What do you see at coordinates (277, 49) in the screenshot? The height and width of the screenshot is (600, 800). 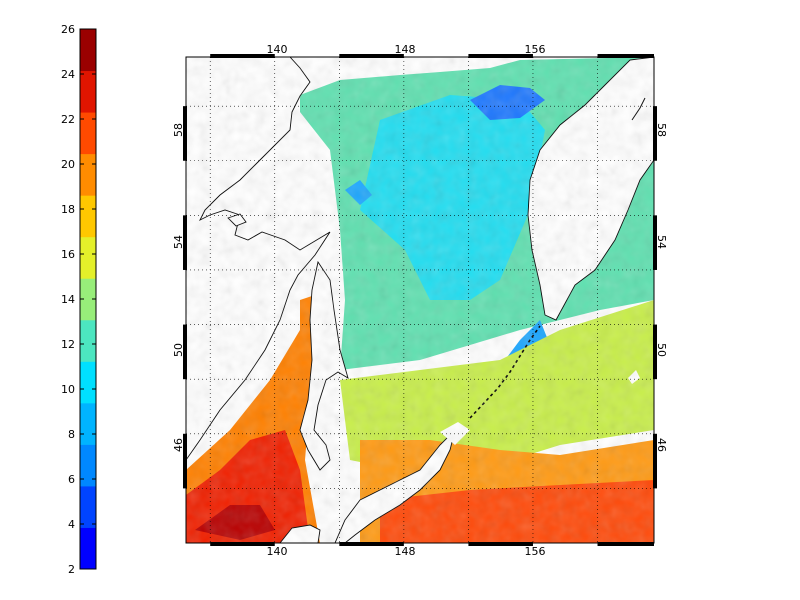 I see `lon-tick-top-140: 140` at bounding box center [277, 49].